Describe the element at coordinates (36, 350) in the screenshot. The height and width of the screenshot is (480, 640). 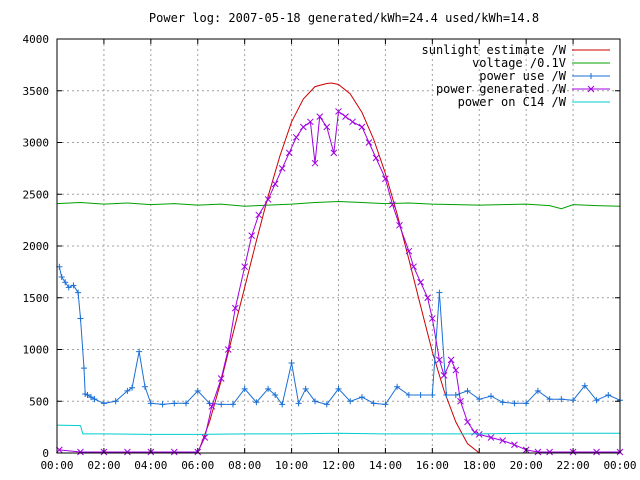
I see `y-tick-label: 1000` at that location.